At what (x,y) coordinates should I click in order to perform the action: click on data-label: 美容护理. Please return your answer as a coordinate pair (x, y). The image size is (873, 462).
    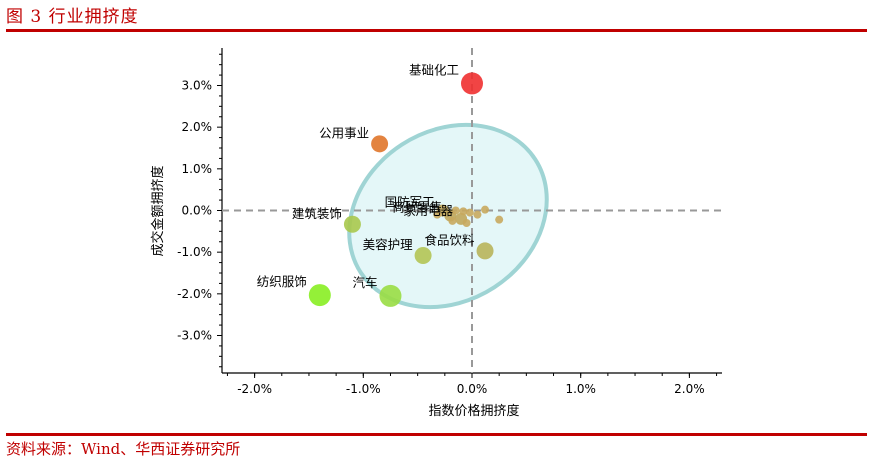
    Looking at the image, I should click on (388, 244).